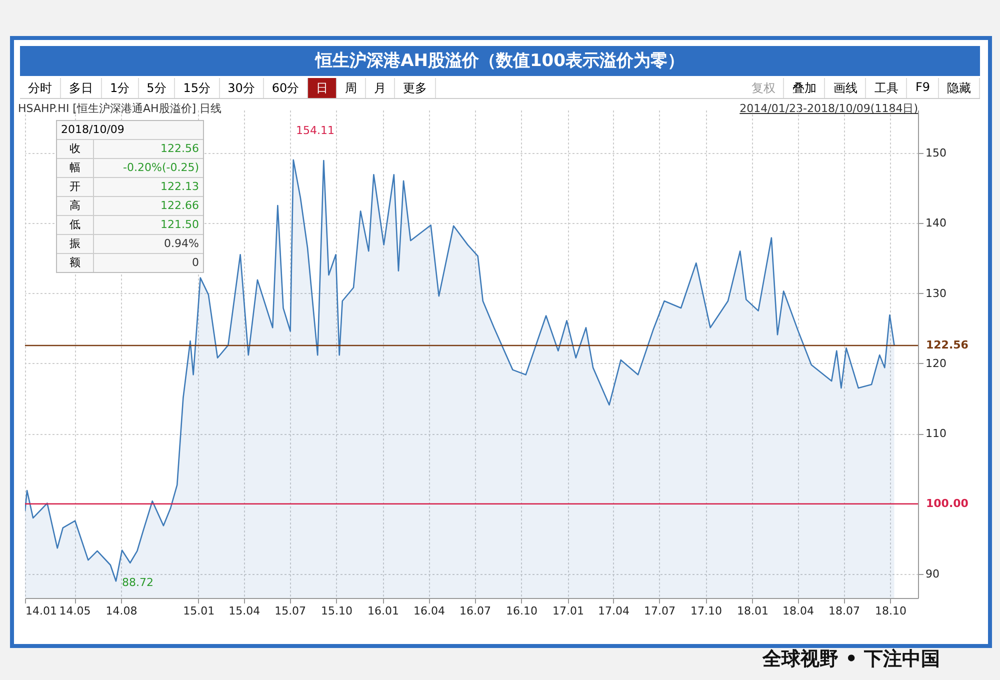 Image resolution: width=1000 pixels, height=680 pixels. I want to click on x-tick-label: 15.04, so click(244, 611).